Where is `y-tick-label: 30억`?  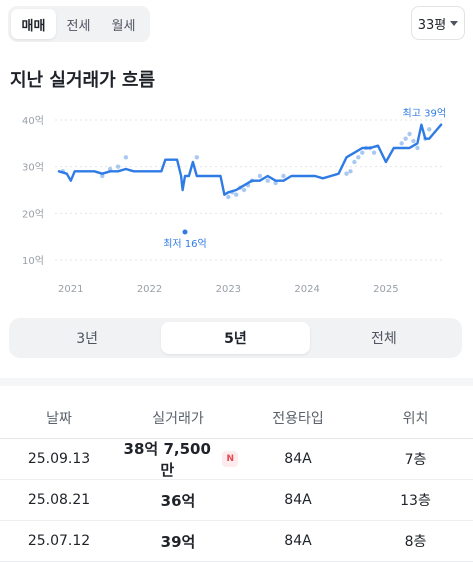
y-tick-label: 30억 is located at coordinates (33, 168).